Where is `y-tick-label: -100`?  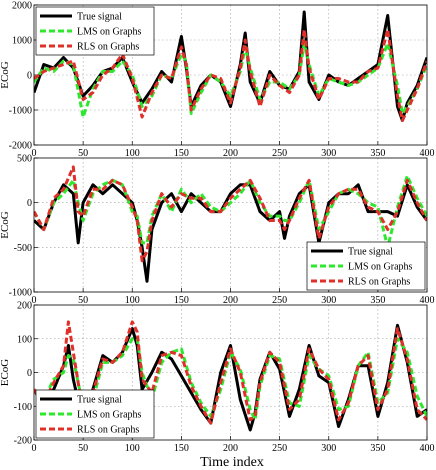 y-tick-label: -100 is located at coordinates (23, 407).